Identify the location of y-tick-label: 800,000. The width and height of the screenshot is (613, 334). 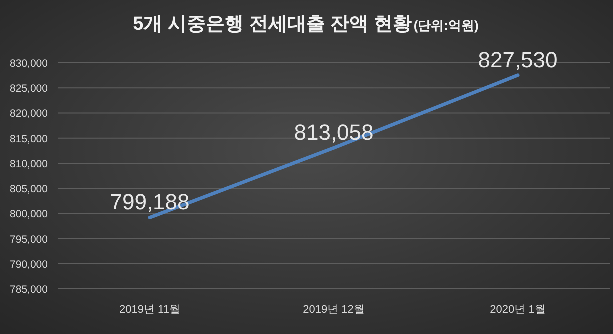
(29, 214).